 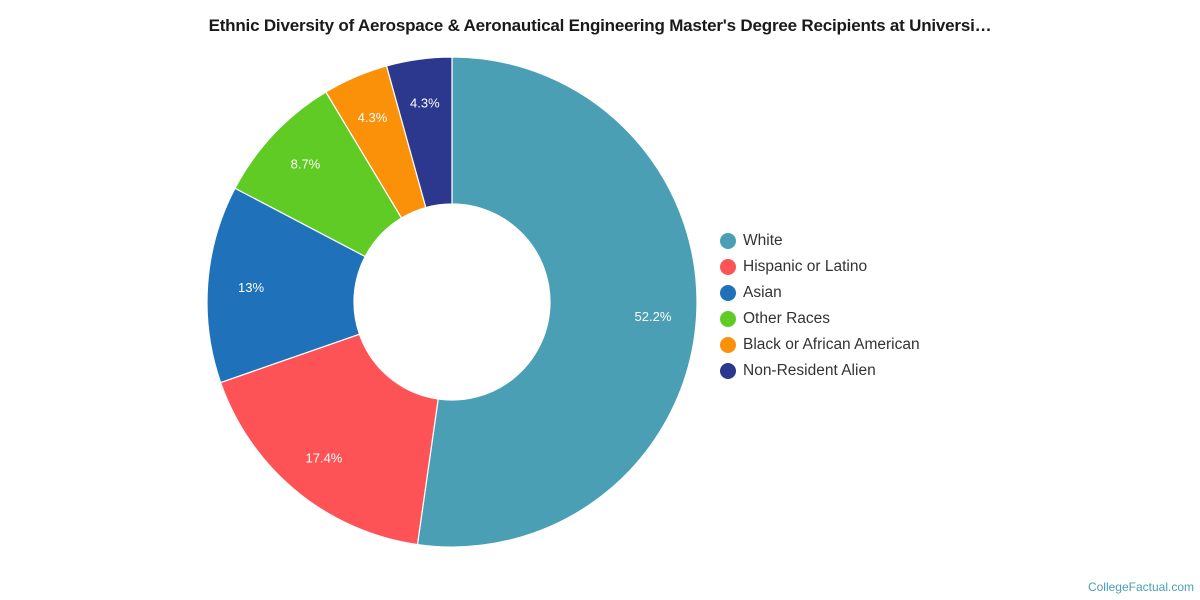 I want to click on slice-non-resident-alien, so click(x=419, y=132).